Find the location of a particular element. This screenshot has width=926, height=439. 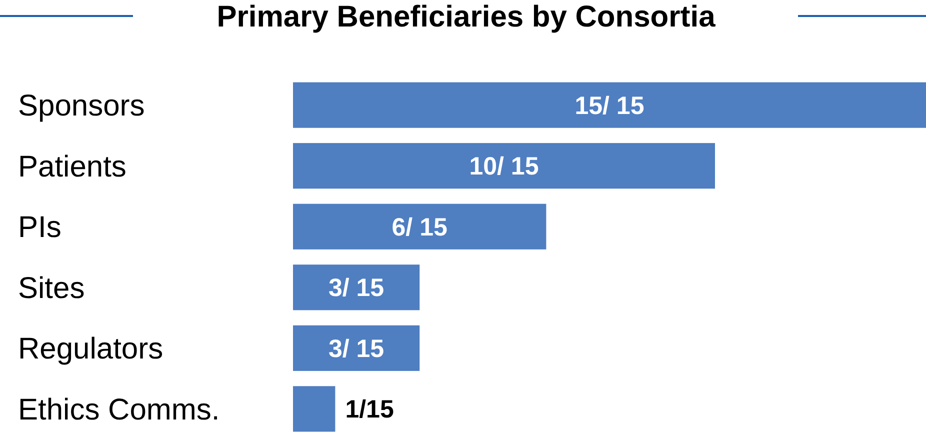

data-label: 15/ 15 is located at coordinates (609, 106).